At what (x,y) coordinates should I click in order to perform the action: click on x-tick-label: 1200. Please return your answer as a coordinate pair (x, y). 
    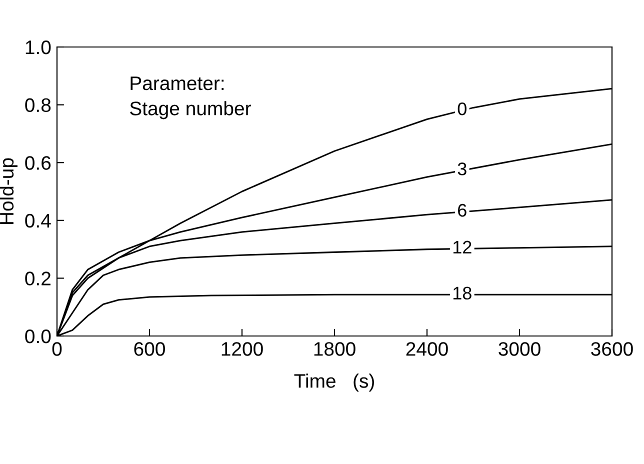
    Looking at the image, I should click on (242, 349).